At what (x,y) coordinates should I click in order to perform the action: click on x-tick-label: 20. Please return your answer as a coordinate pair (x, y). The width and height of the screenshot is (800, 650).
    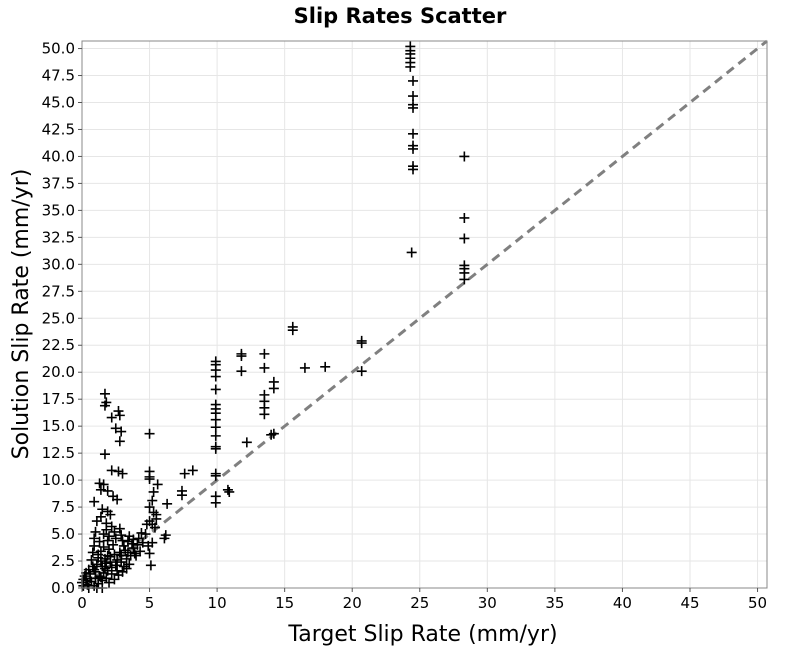
    Looking at the image, I should click on (352, 603).